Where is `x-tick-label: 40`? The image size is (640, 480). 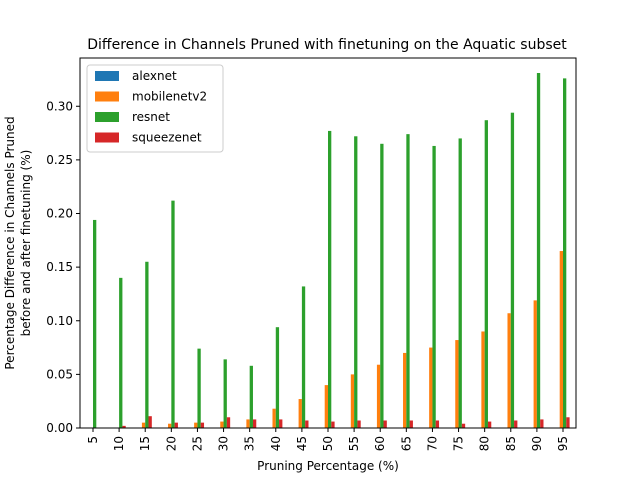
x-tick-label: 40 is located at coordinates (276, 443).